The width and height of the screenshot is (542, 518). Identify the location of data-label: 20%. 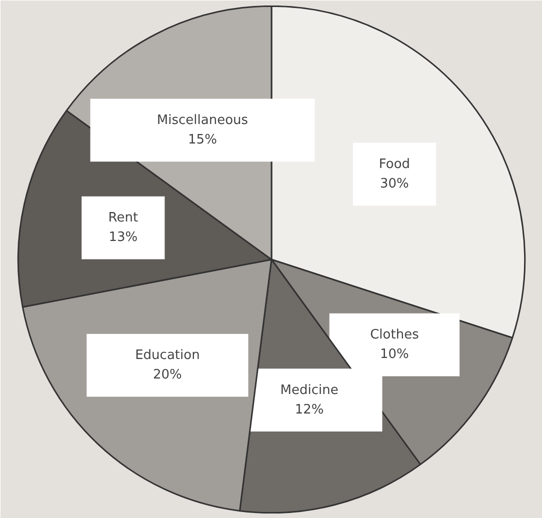
(167, 375).